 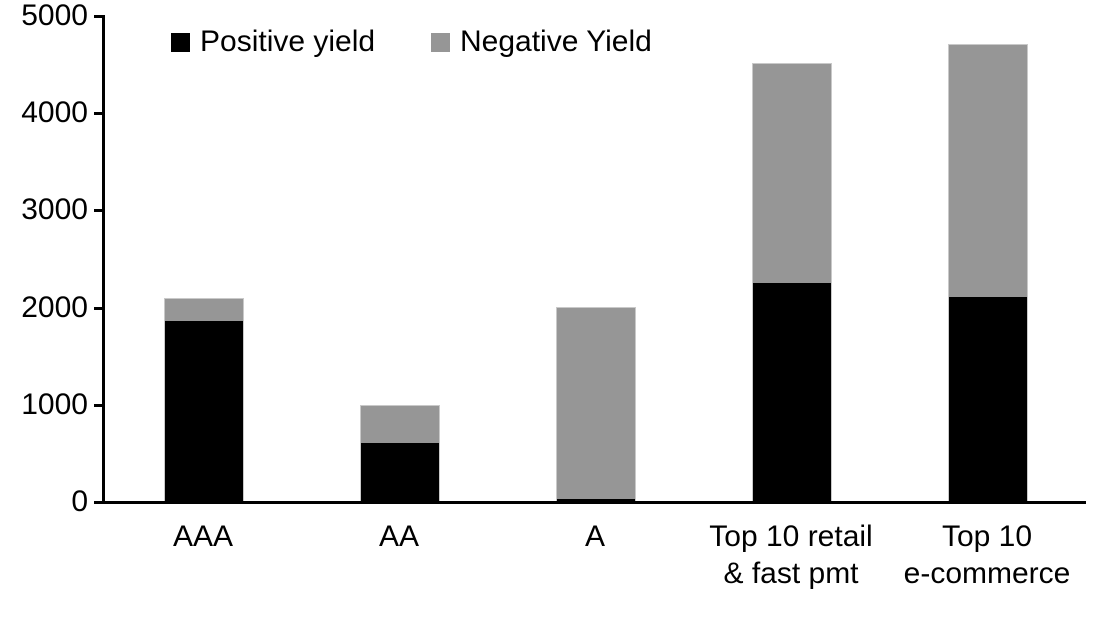 I want to click on legend-label-negative-yield: Negative Yield, so click(x=556, y=41).